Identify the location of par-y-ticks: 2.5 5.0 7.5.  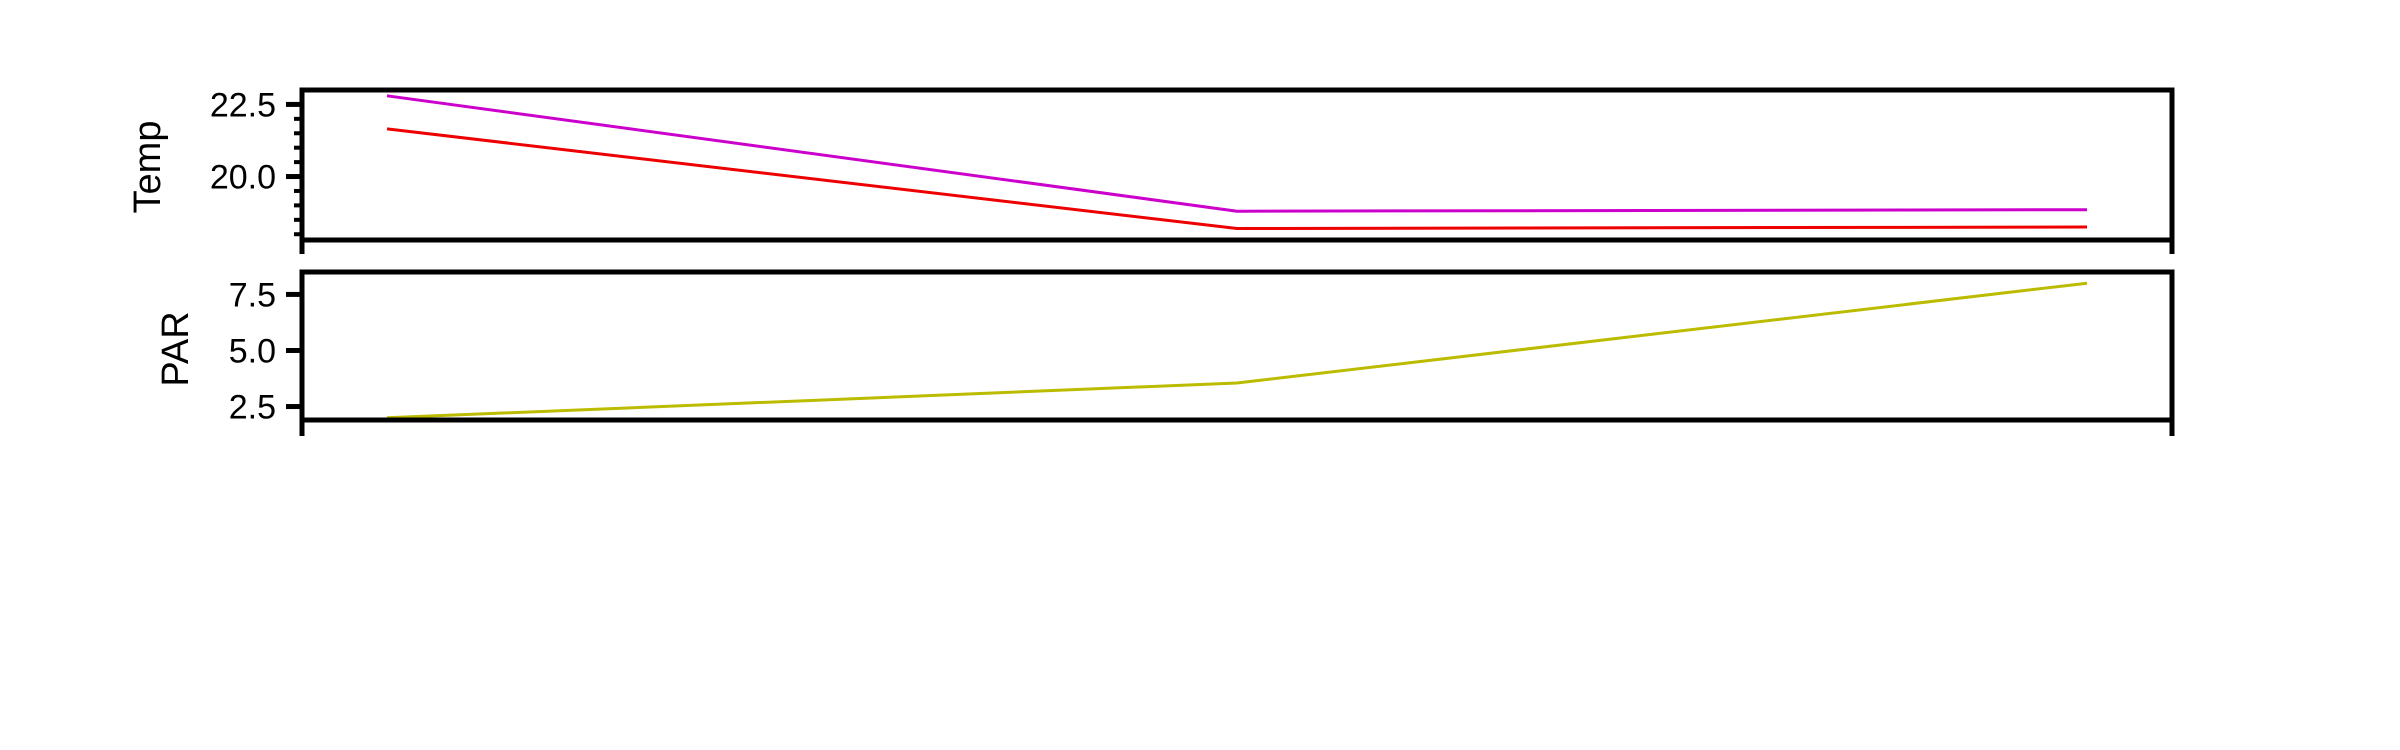
(265, 351).